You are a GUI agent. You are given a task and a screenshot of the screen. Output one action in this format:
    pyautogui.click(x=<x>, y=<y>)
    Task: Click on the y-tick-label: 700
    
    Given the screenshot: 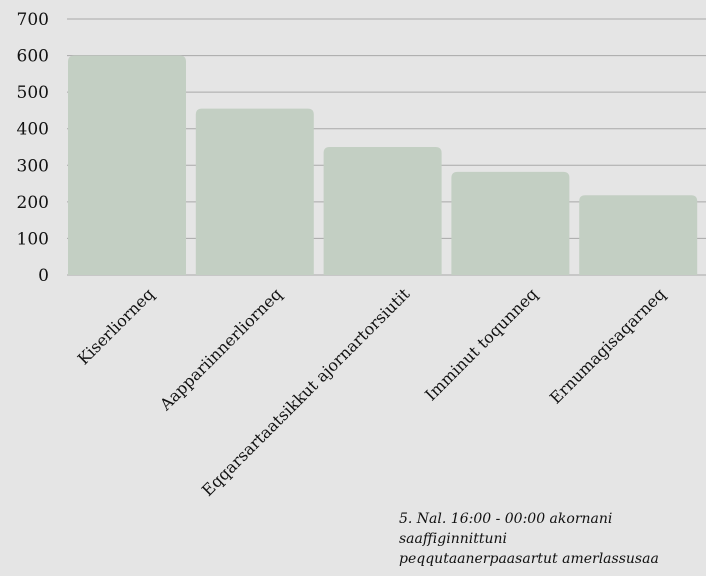 What is the action you would take?
    pyautogui.click(x=33, y=20)
    